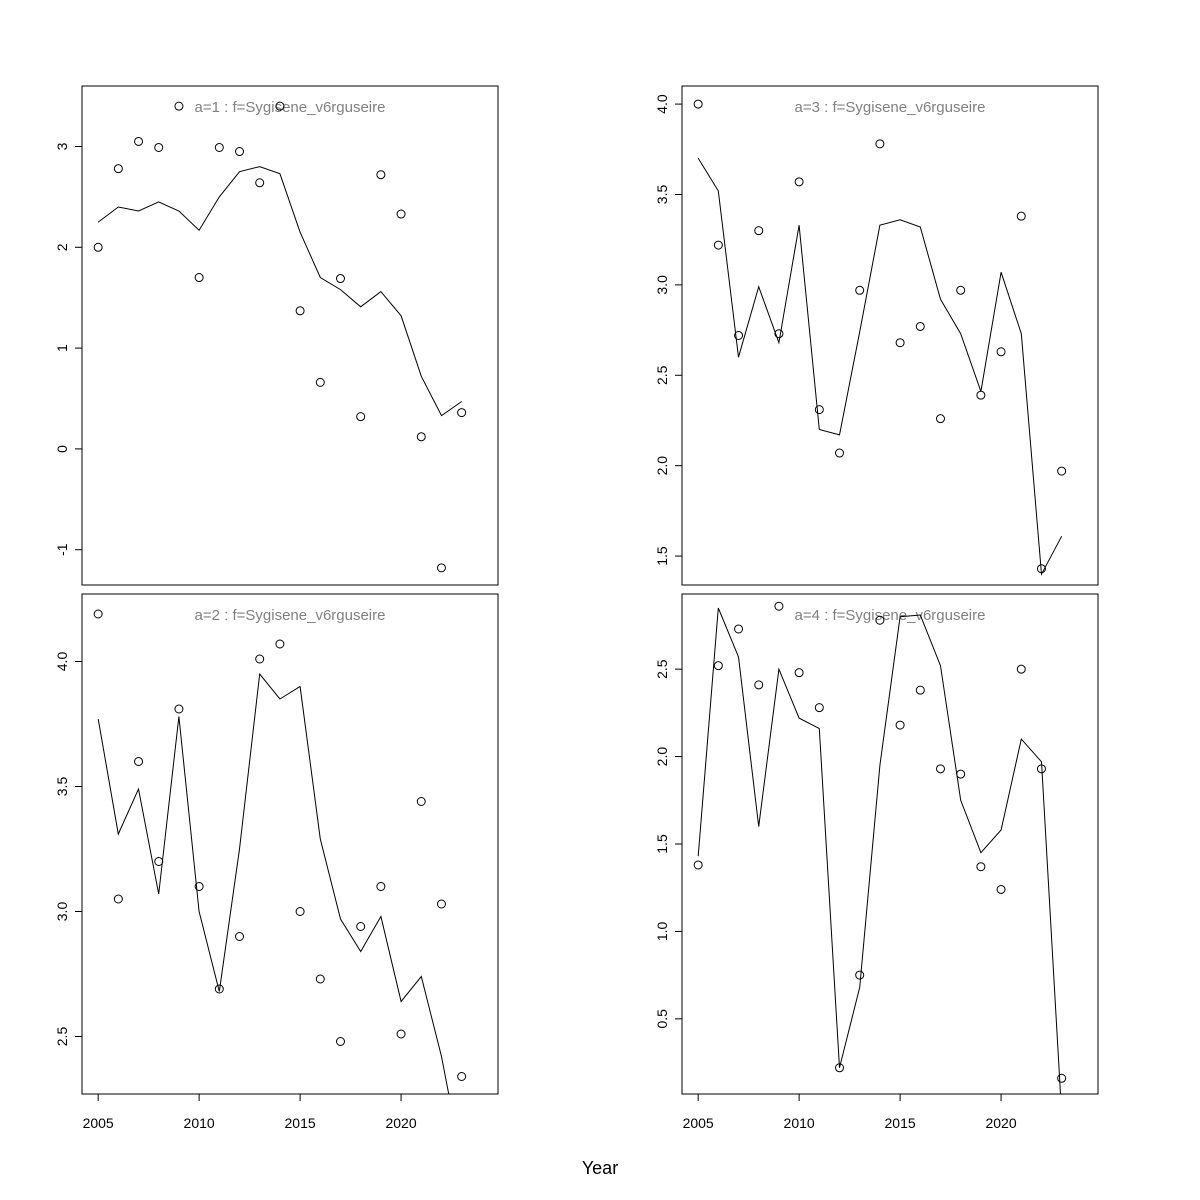 This screenshot has height=1200, width=1200. Describe the element at coordinates (62, 348) in the screenshot. I see `y-tick-label: 1` at that location.